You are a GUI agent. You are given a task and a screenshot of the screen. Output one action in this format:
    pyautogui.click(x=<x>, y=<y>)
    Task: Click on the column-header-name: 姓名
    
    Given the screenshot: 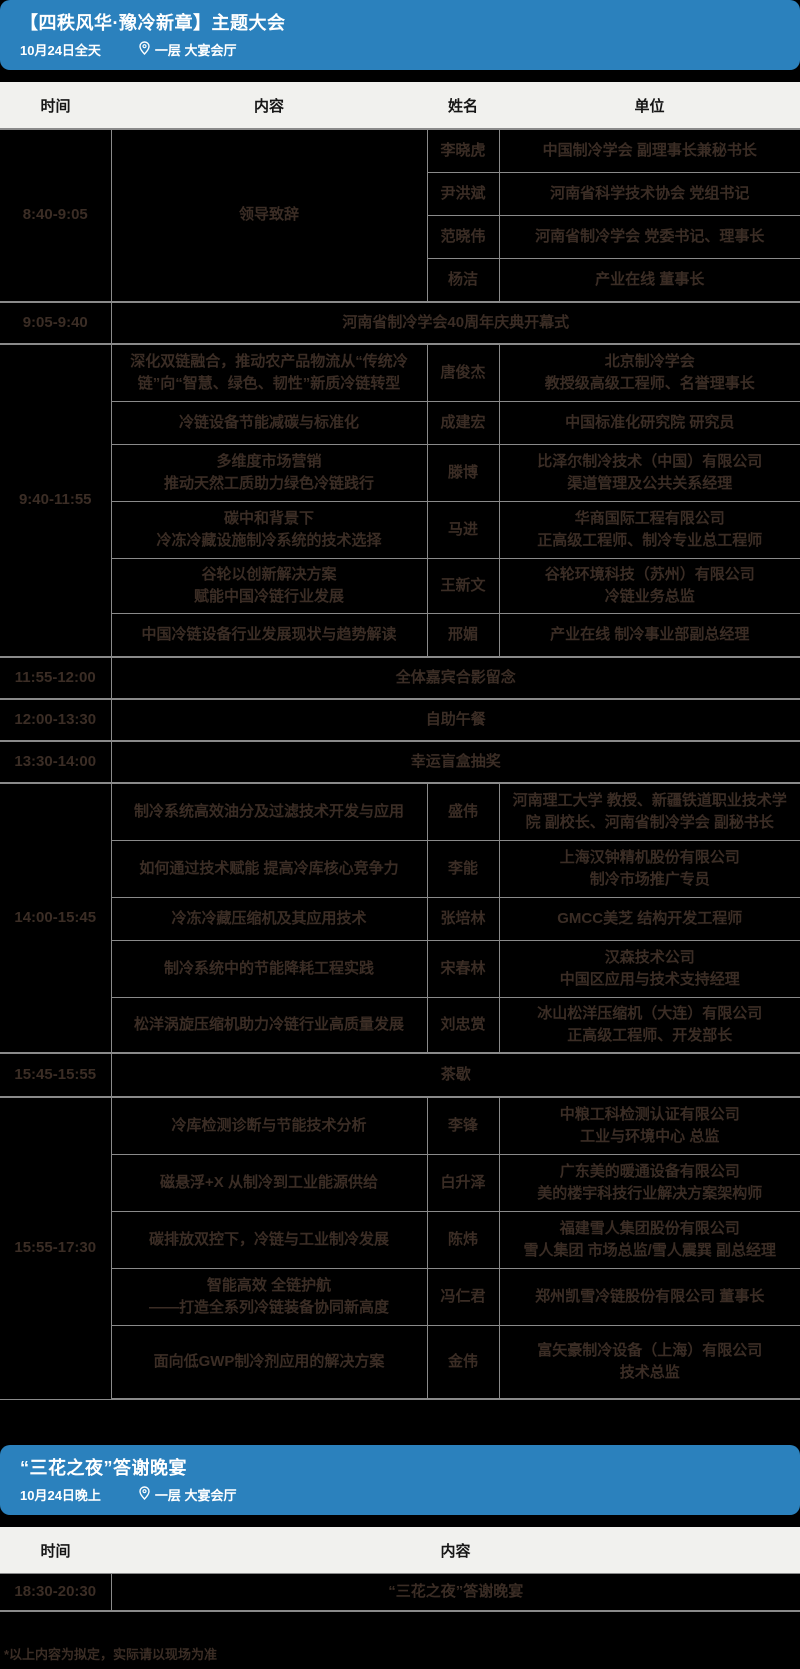 What is the action you would take?
    pyautogui.click(x=463, y=105)
    